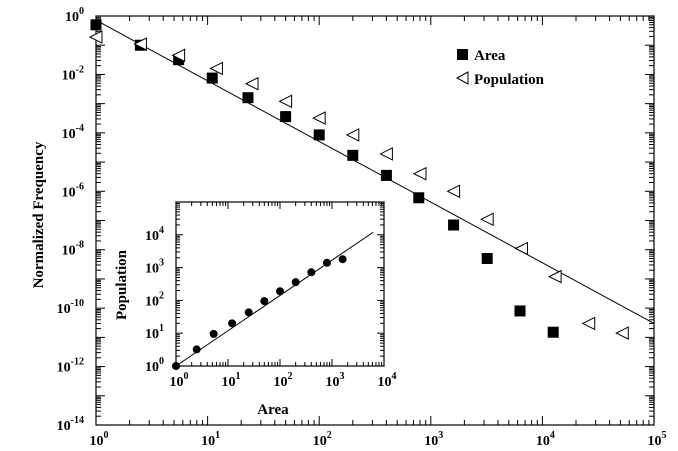  What do you see at coordinates (70, 366) in the screenshot?
I see `main-y-tick-label: 10⁻¹²` at bounding box center [70, 366].